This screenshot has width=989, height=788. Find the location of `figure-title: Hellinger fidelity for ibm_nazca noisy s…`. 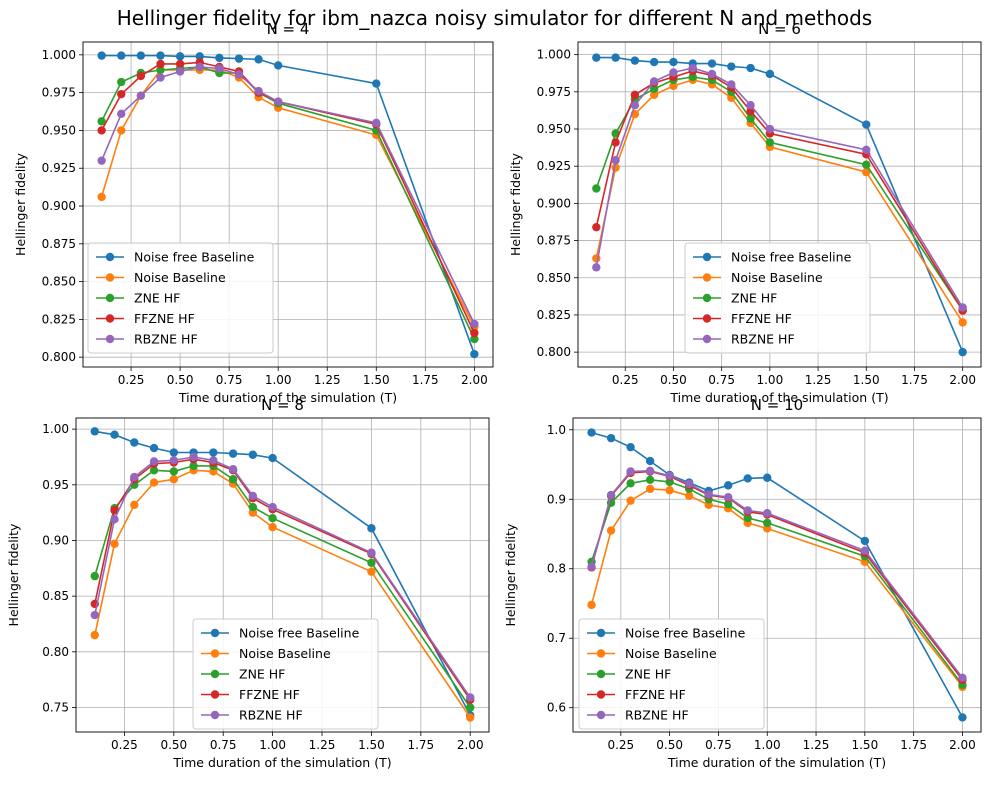

figure-title: Hellinger fidelity for ibm_nazca noisy s… is located at coordinates (494, 18).